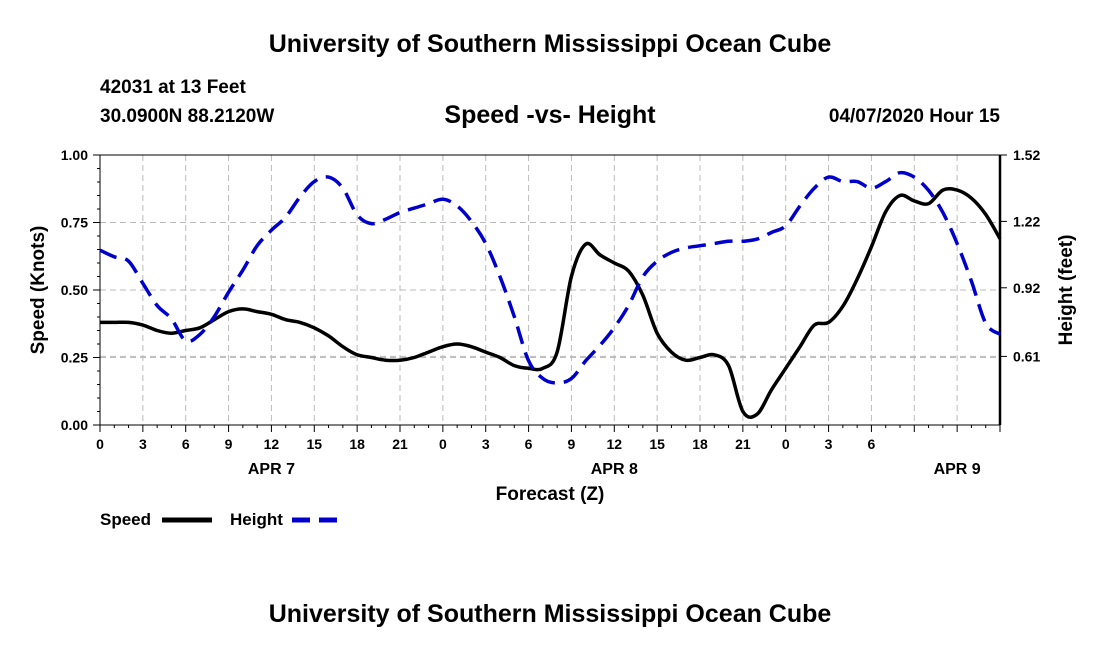  What do you see at coordinates (256, 519) in the screenshot?
I see `legend-label-height: Height` at bounding box center [256, 519].